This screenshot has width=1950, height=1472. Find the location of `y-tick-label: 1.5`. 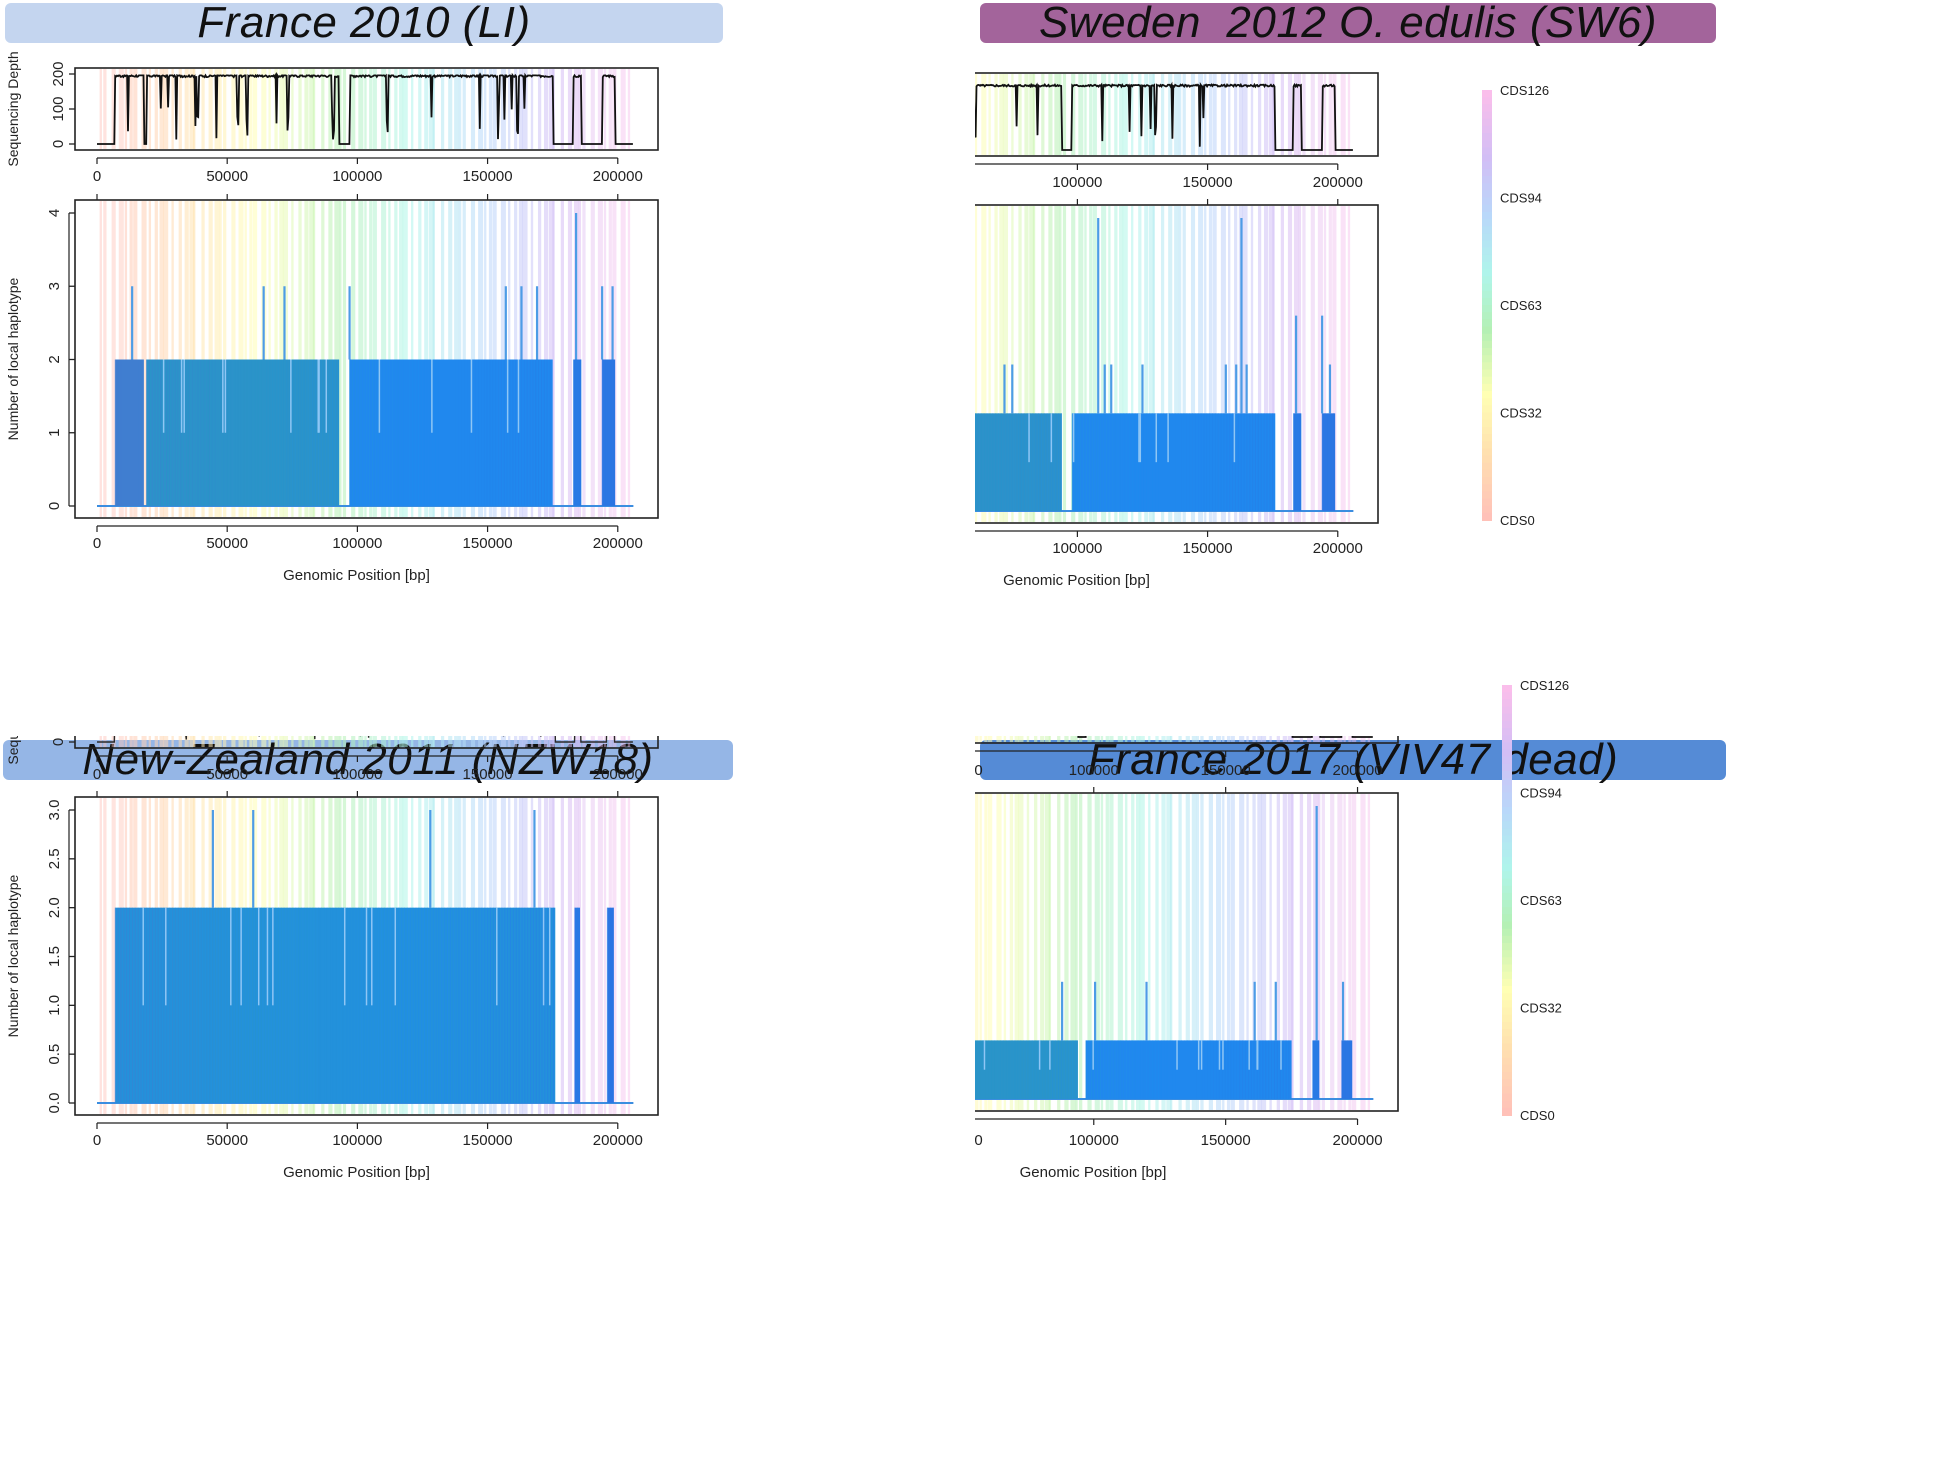

y-tick-label: 1.5 is located at coordinates (54, 956).